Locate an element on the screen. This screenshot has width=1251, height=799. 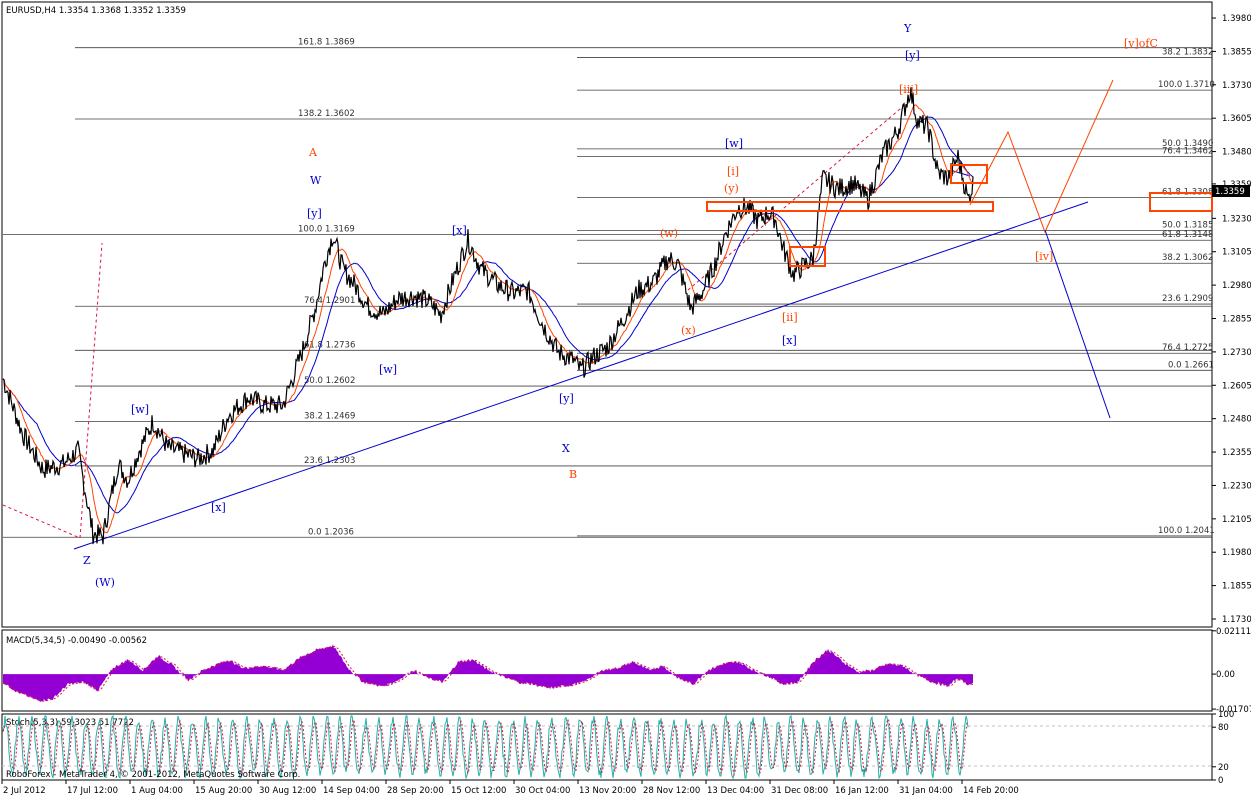
fib-level-label: 38.2 1.3832 is located at coordinates (1187, 53).